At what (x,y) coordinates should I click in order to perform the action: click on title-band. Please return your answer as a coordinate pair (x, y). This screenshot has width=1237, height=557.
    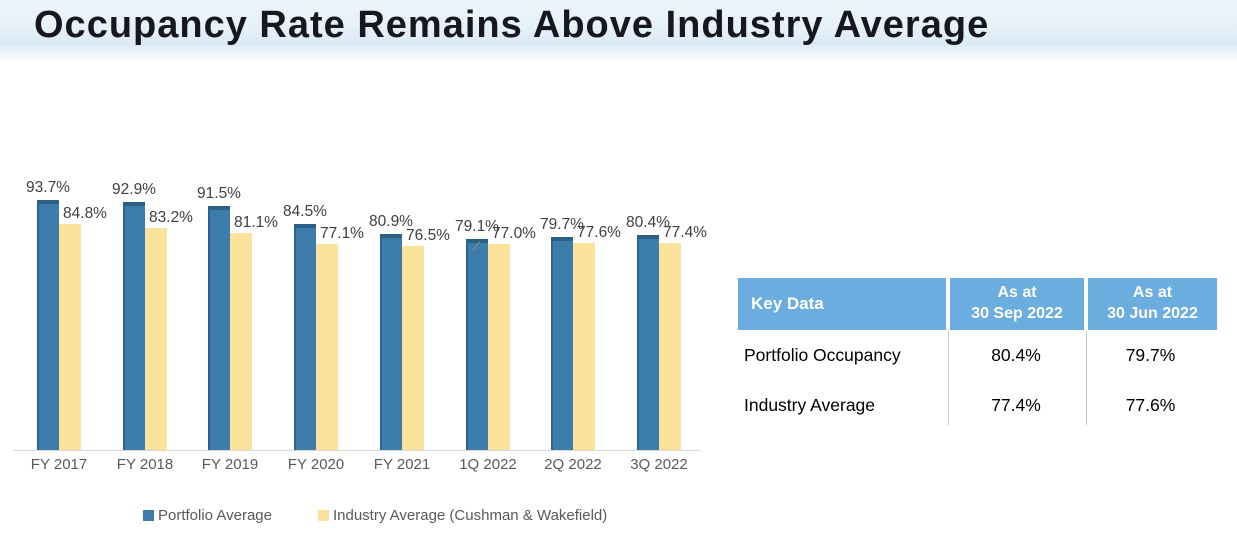
    Looking at the image, I should click on (618, 31).